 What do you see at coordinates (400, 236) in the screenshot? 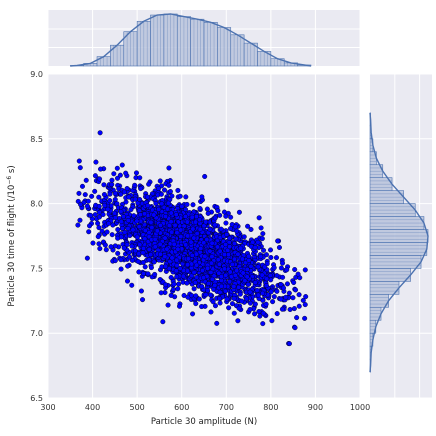
I see `right-marginal-panel` at bounding box center [400, 236].